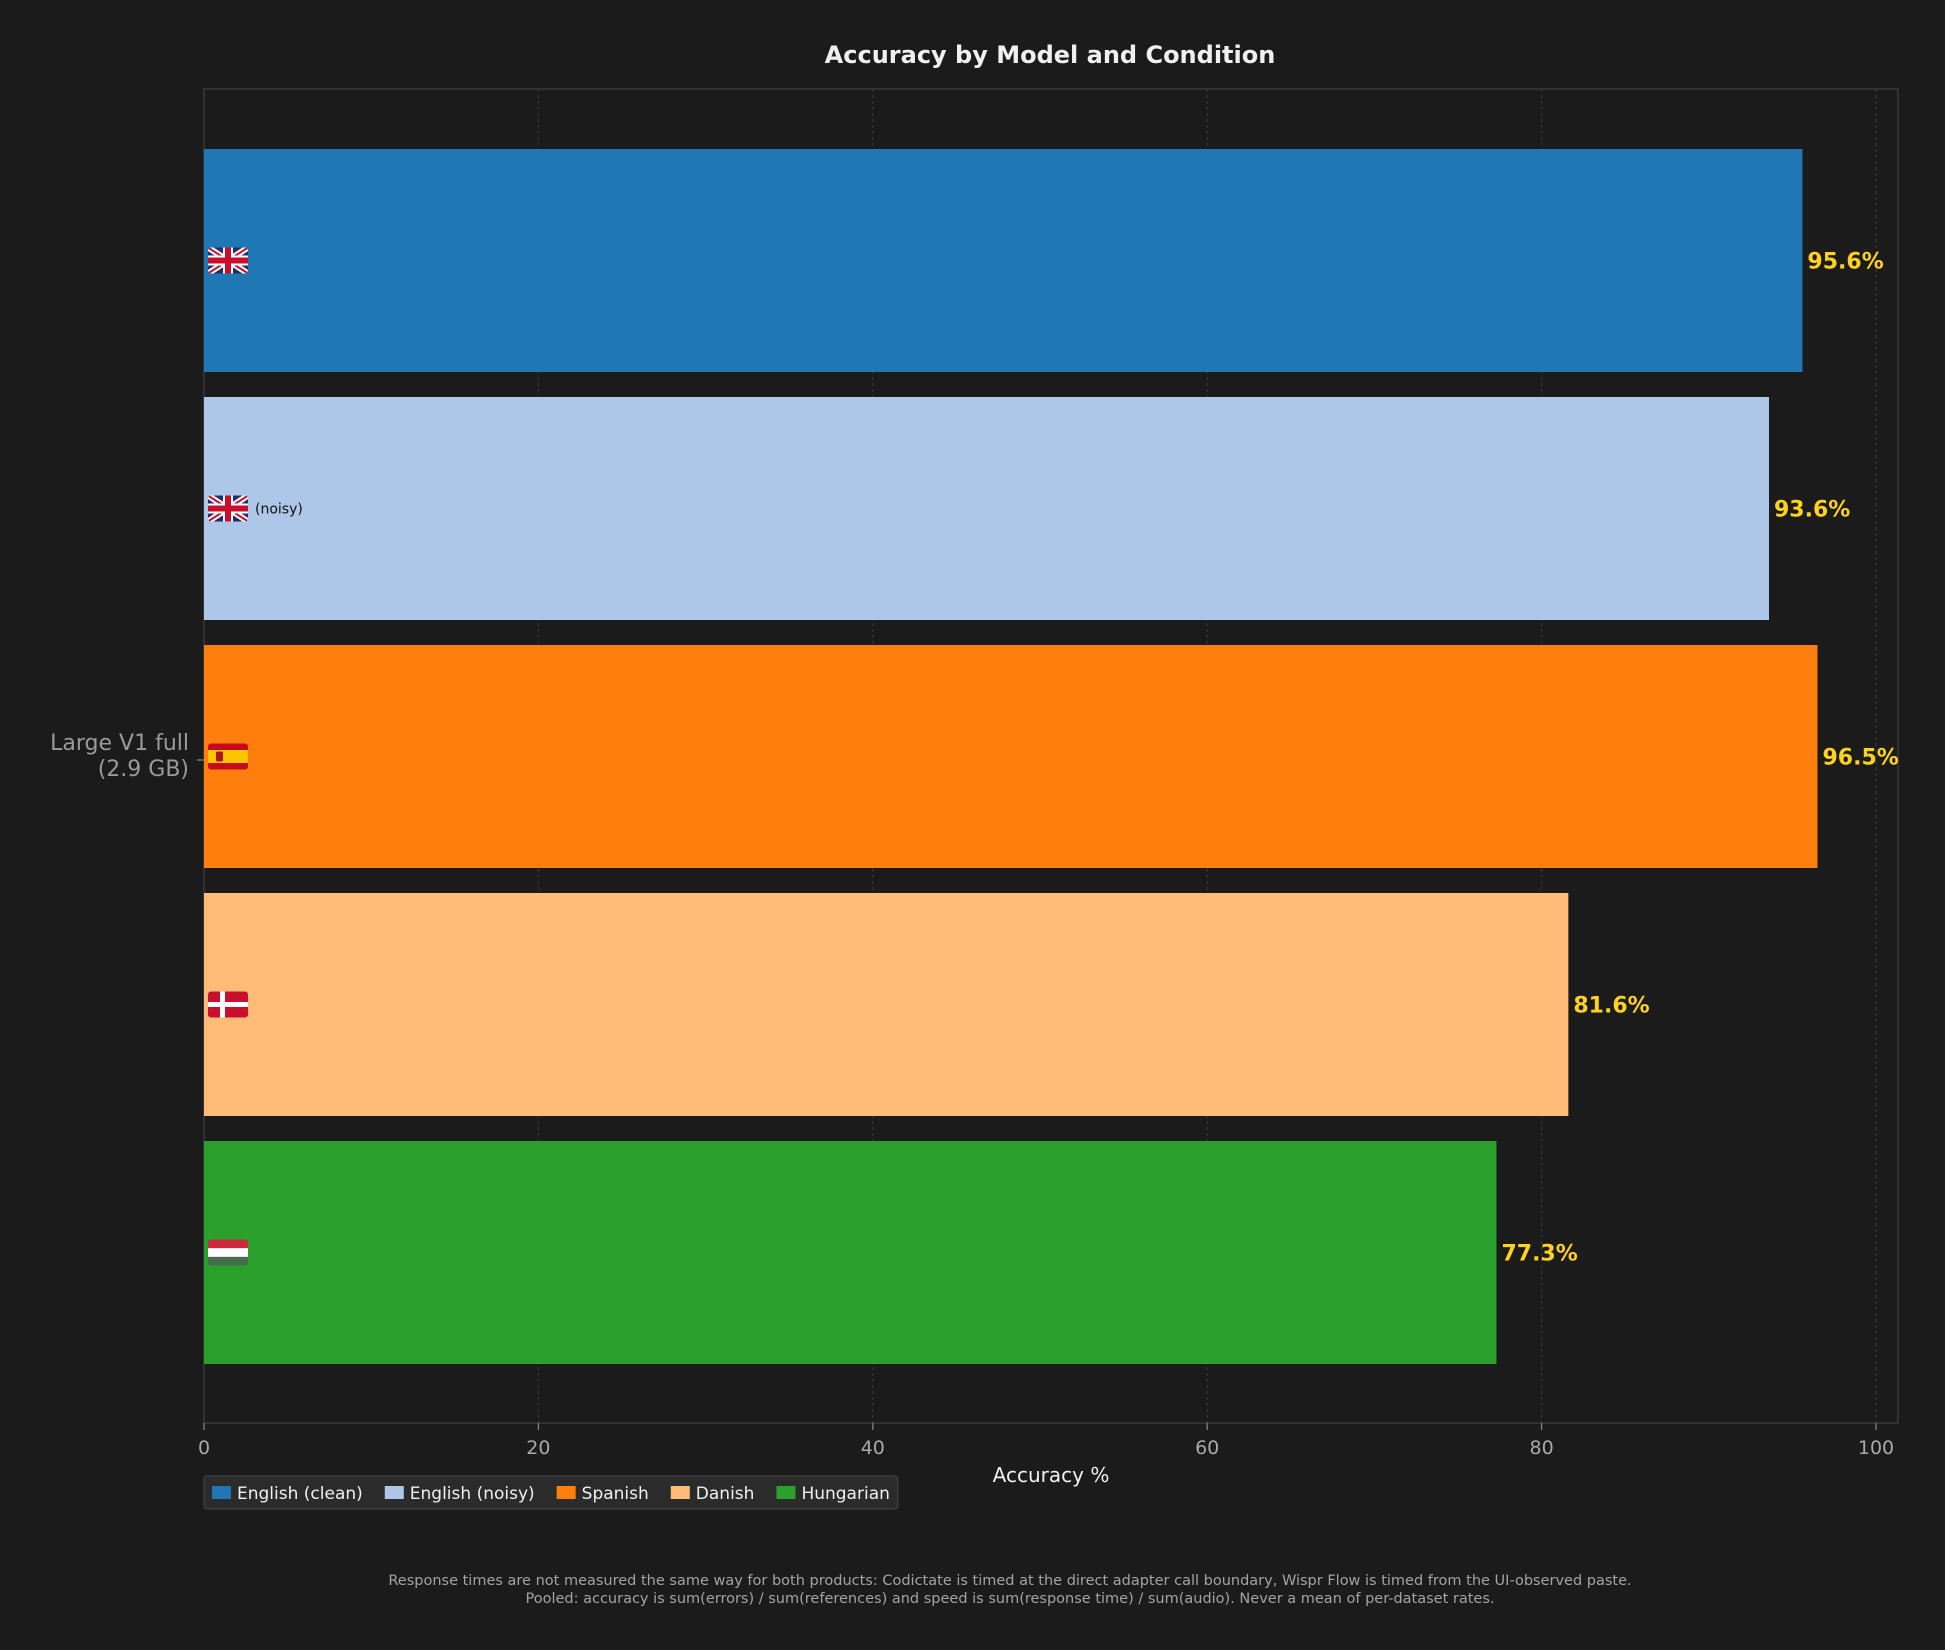 The height and width of the screenshot is (1650, 1945). I want to click on legend-box, so click(551, 1492).